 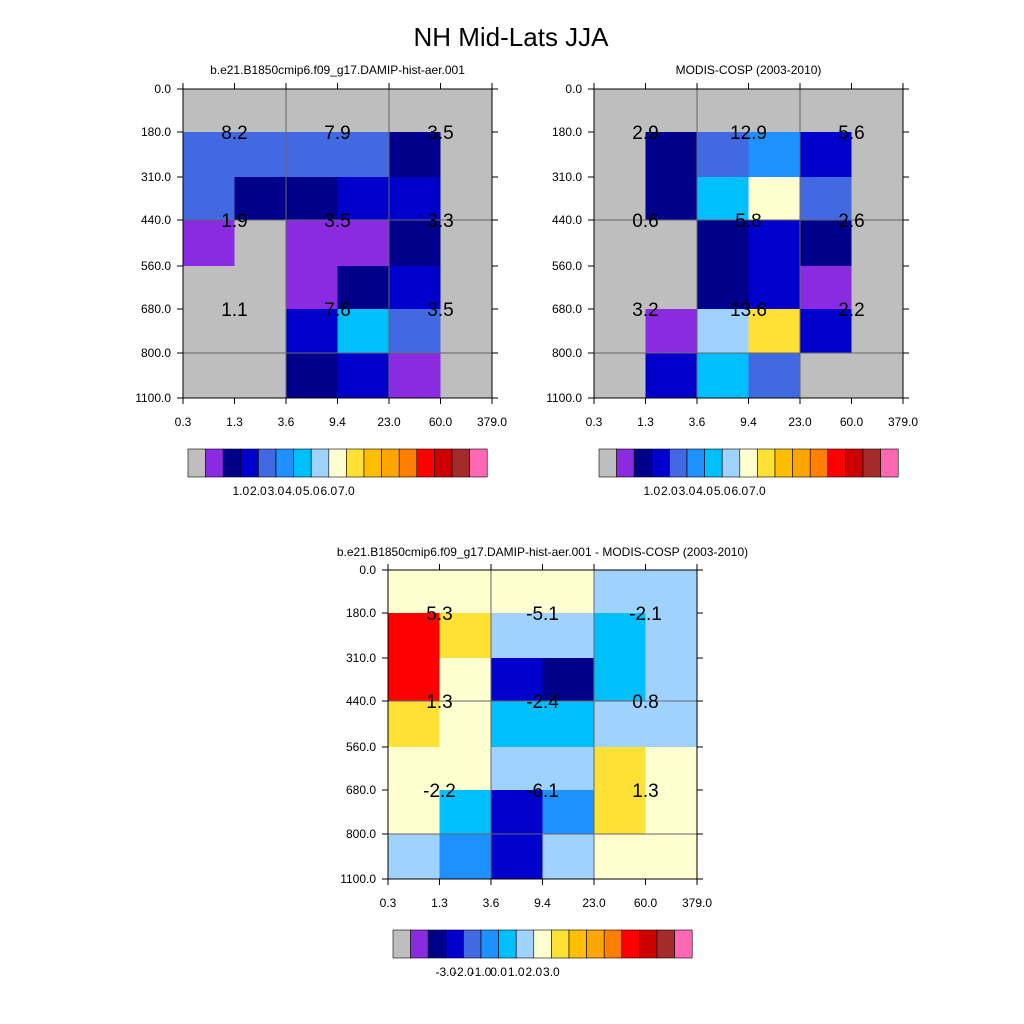 I want to click on panel-title: MODIS-COSP (2003-2010), so click(x=749, y=70).